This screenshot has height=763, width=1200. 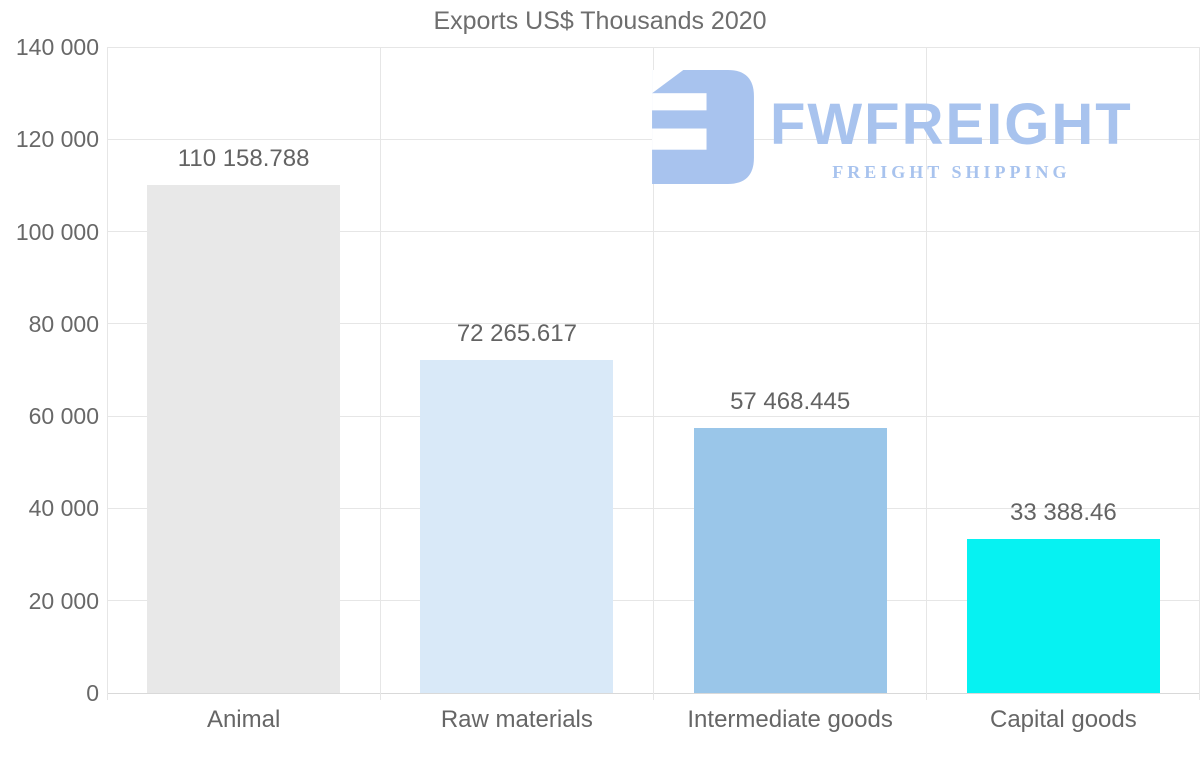 I want to click on brand-tagline: FREIGHT SHIPPING, so click(x=951, y=172).